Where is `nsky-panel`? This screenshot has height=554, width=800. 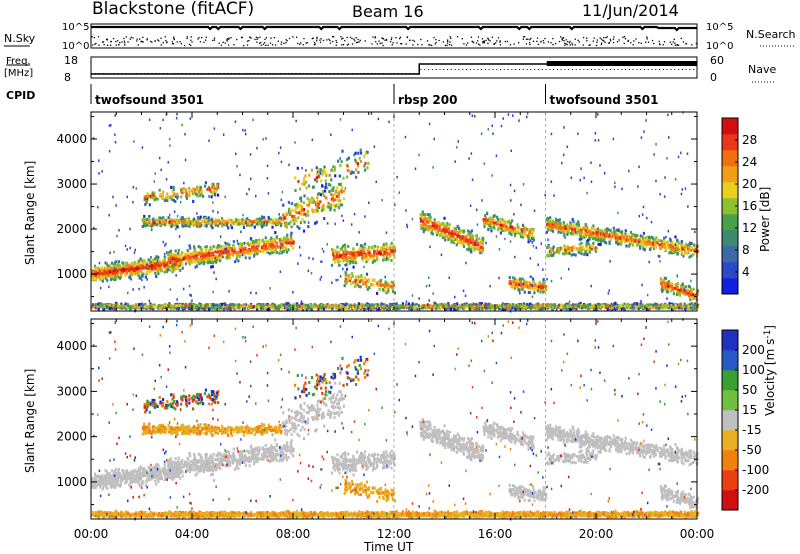 nsky-panel is located at coordinates (394, 36).